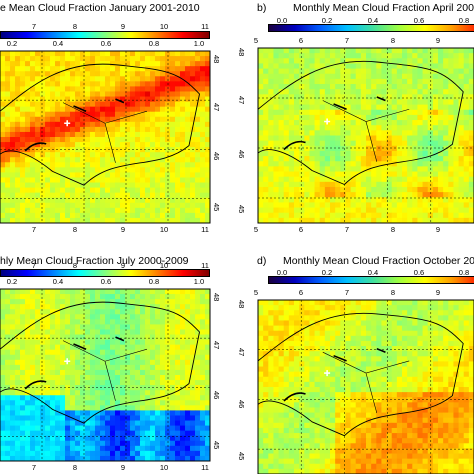 The width and height of the screenshot is (474, 474). Describe the element at coordinates (347, 292) in the screenshot. I see `x-tick: 7` at that location.